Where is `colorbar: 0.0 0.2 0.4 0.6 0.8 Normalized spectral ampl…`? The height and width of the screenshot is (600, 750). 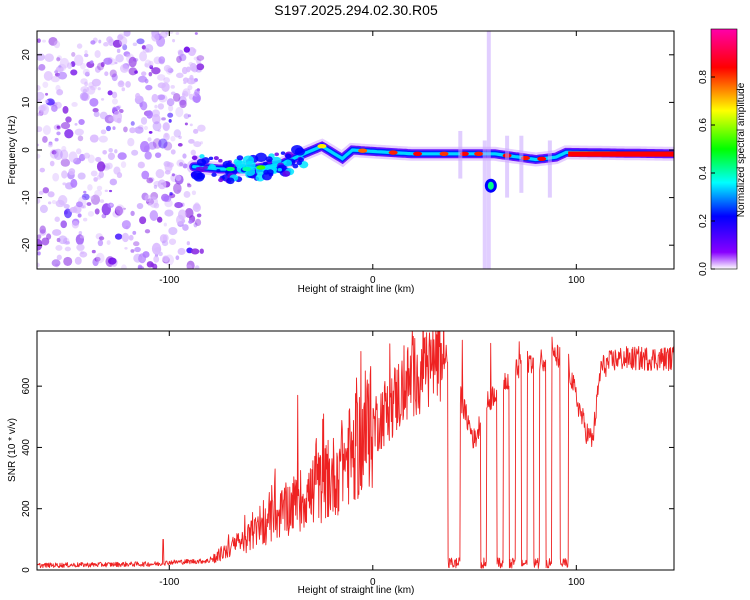
colorbar: 0.0 0.2 0.4 0.6 0.8 Normalized spectral ampl… is located at coordinates (722, 152).